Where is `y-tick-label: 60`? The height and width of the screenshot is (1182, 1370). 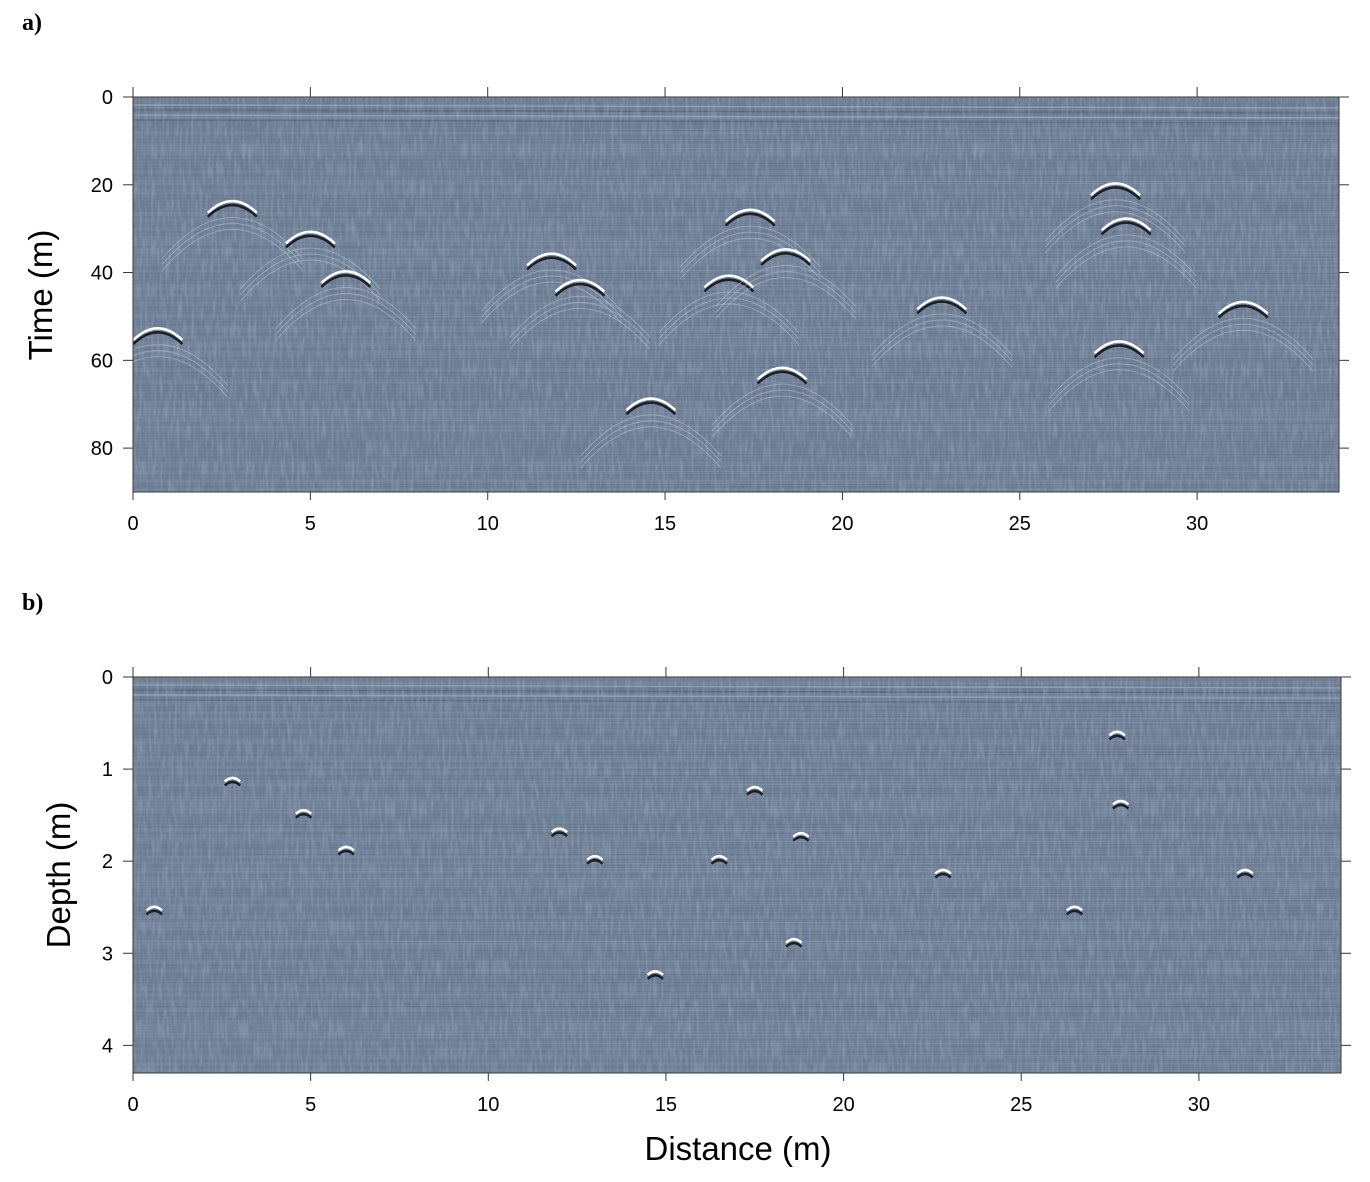 y-tick-label: 60 is located at coordinates (102, 361).